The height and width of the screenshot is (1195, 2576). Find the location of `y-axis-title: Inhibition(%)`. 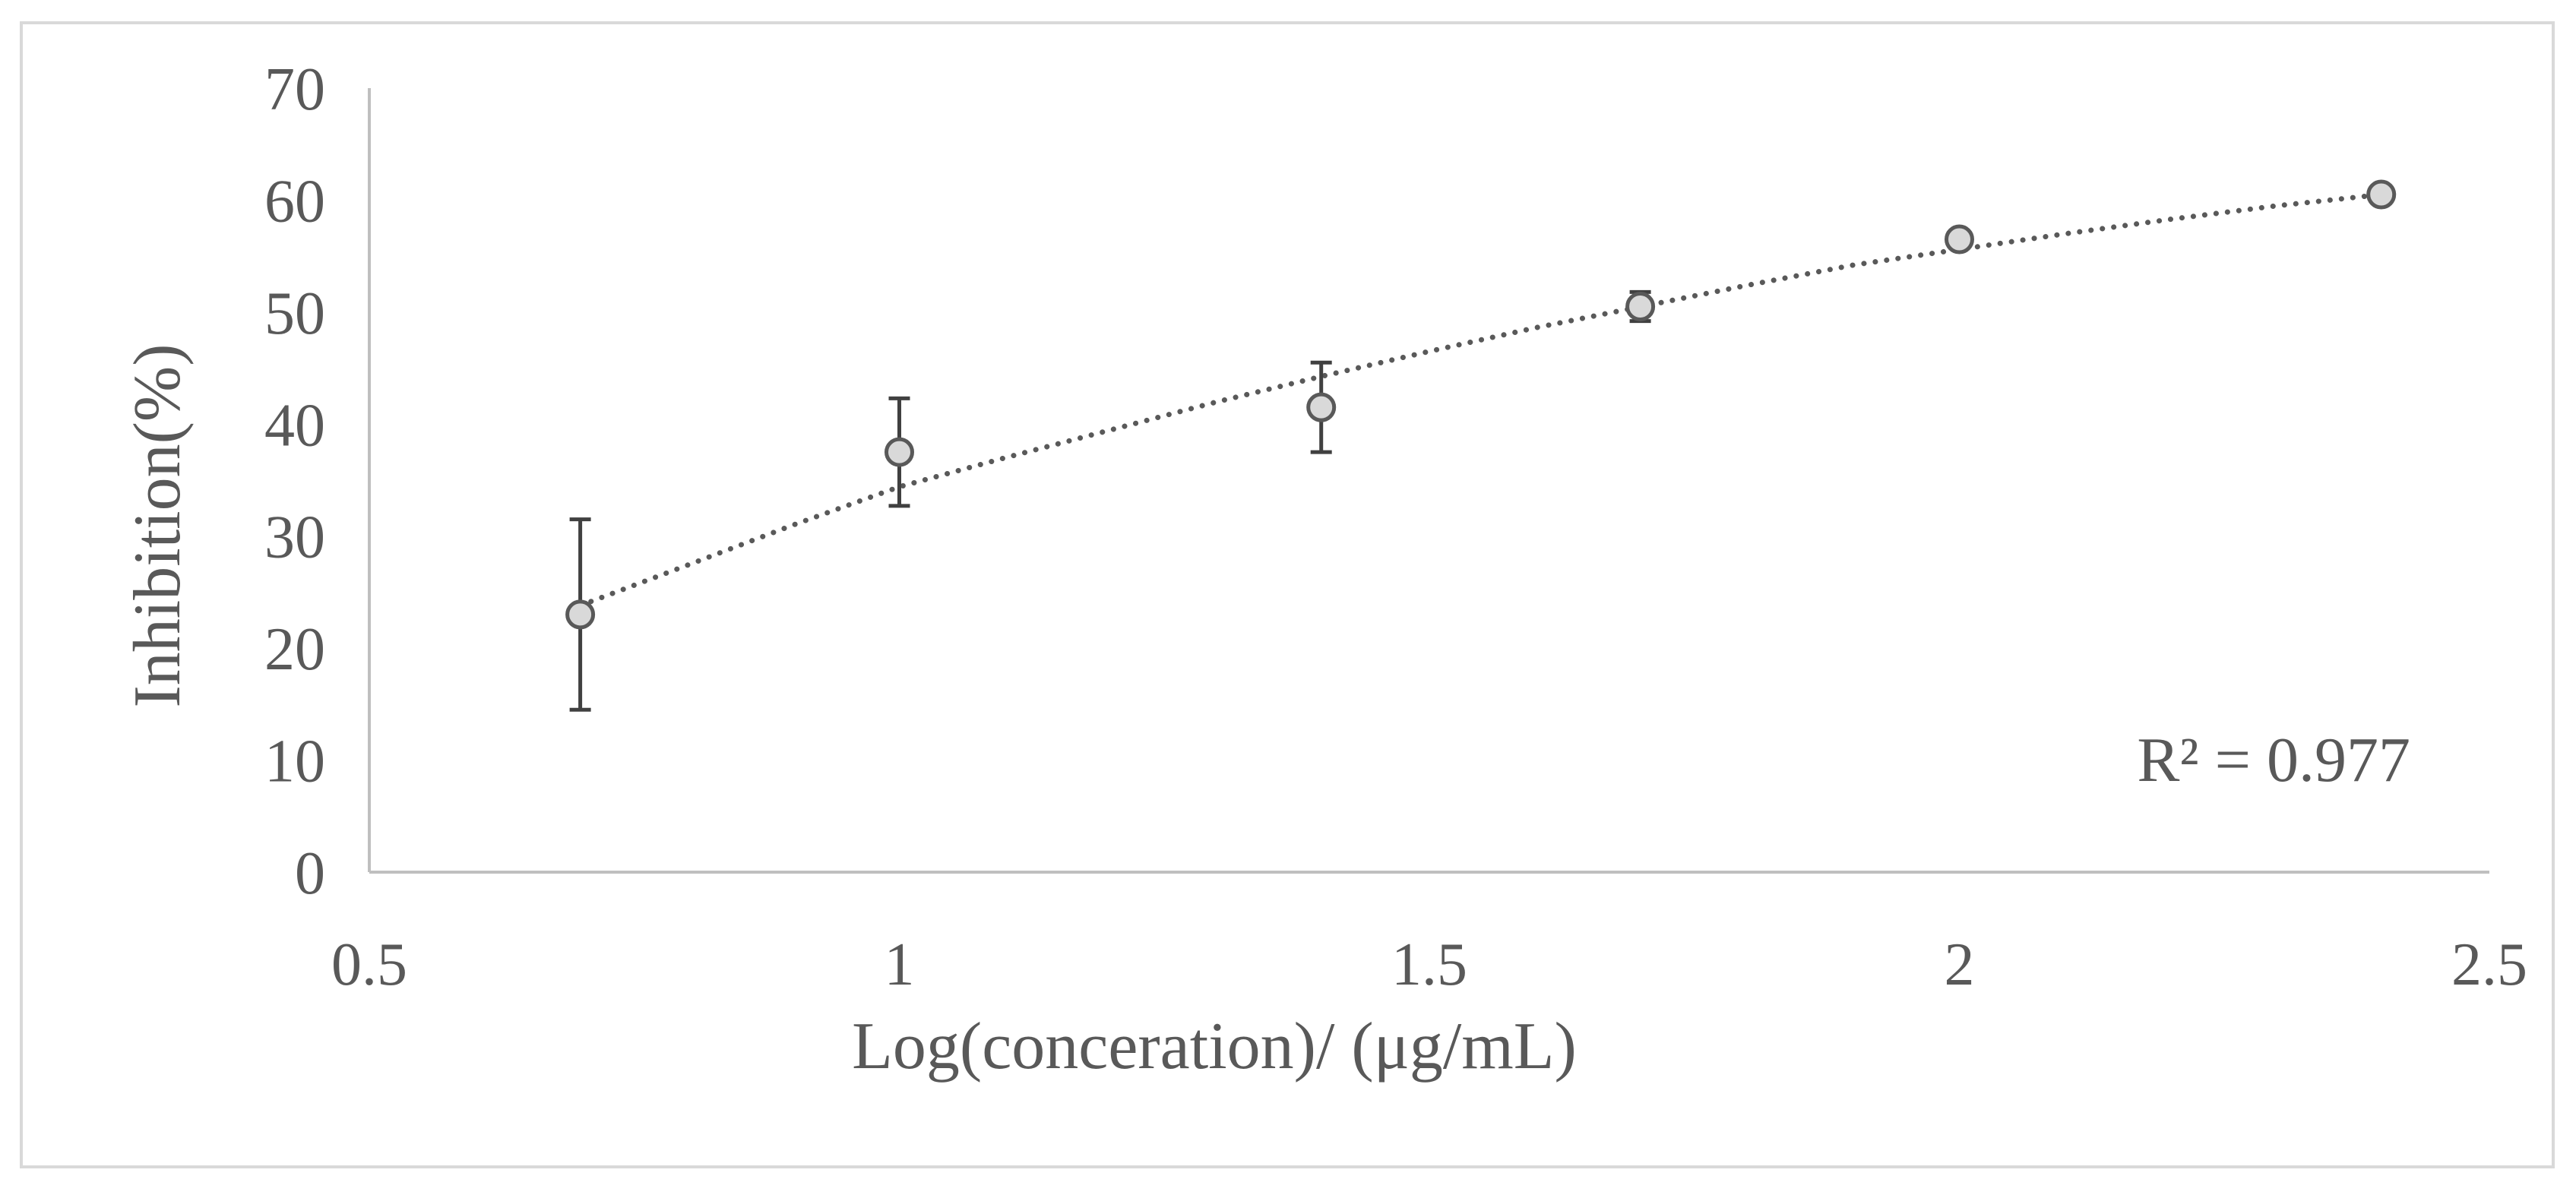

y-axis-title: Inhibition(%) is located at coordinates (158, 525).